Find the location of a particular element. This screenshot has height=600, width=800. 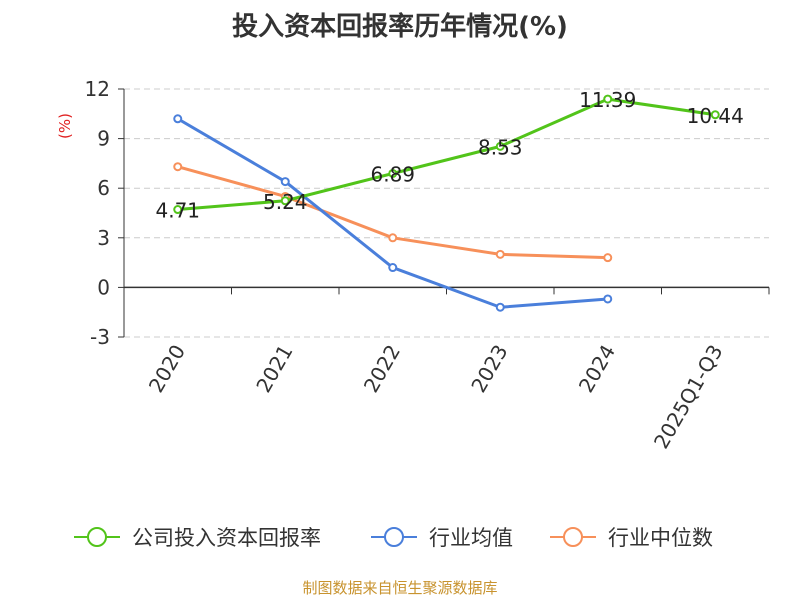

data-source-note: 制图数据来自恒生聚源数据库 is located at coordinates (400, 588).